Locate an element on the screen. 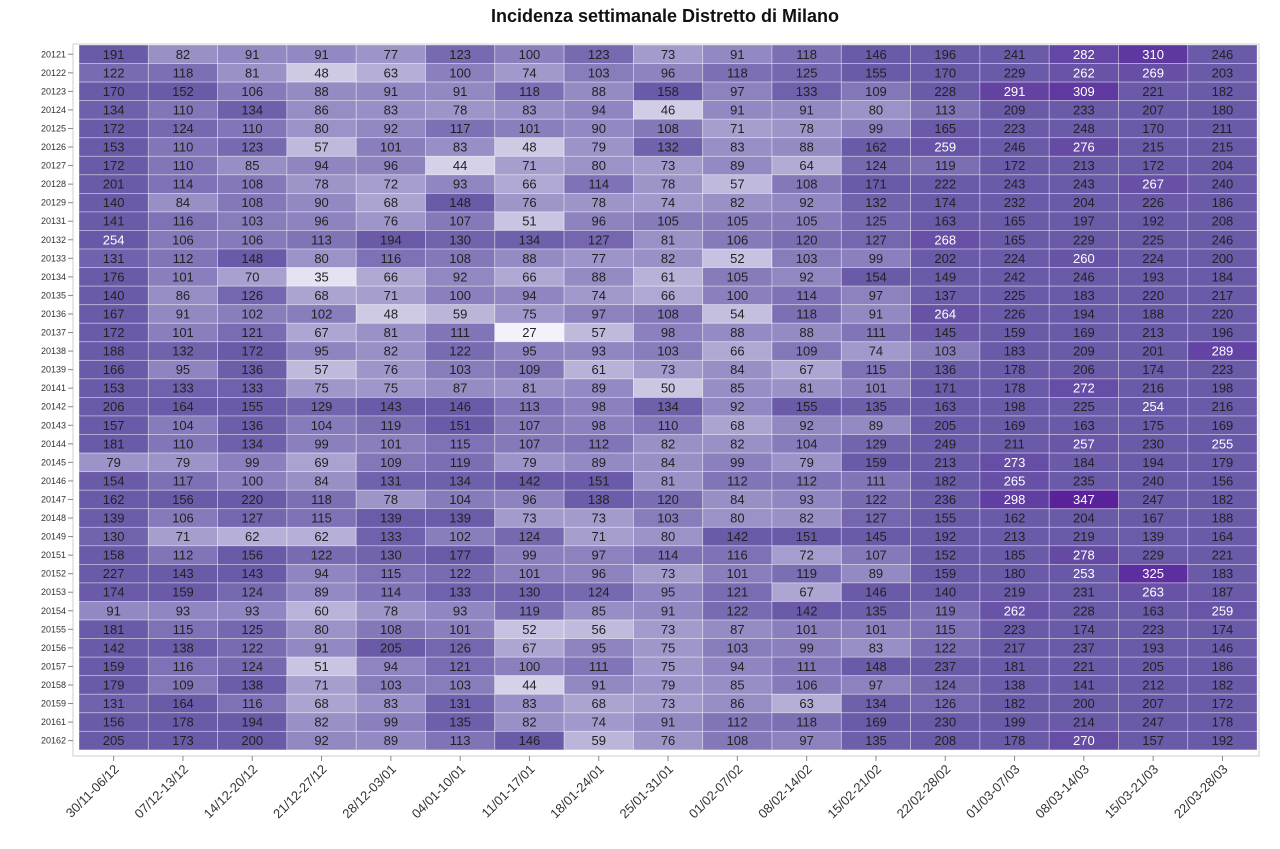 This screenshot has height=849, width=1280. heatmap-cell-label: 98 is located at coordinates (599, 406).